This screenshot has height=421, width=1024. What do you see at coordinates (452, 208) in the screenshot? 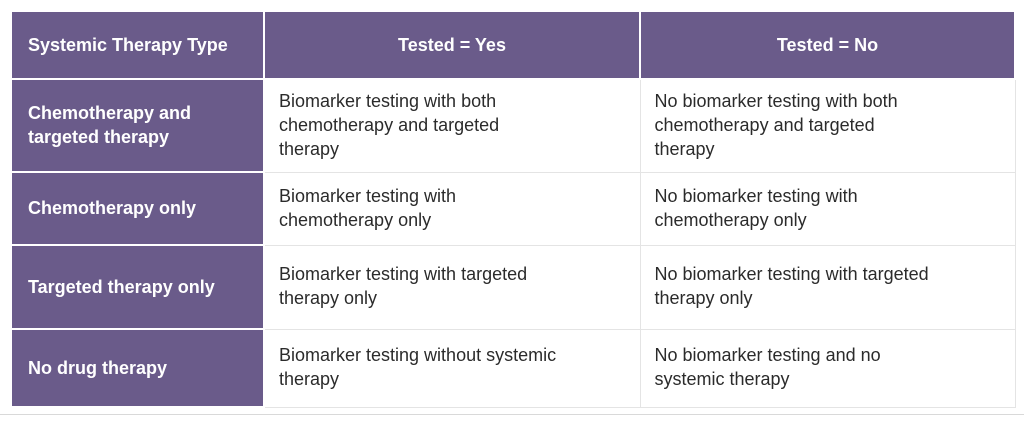
I see `cell-chemo-only-tested-yes: Biomarker testing with chemotherapy only` at bounding box center [452, 208].